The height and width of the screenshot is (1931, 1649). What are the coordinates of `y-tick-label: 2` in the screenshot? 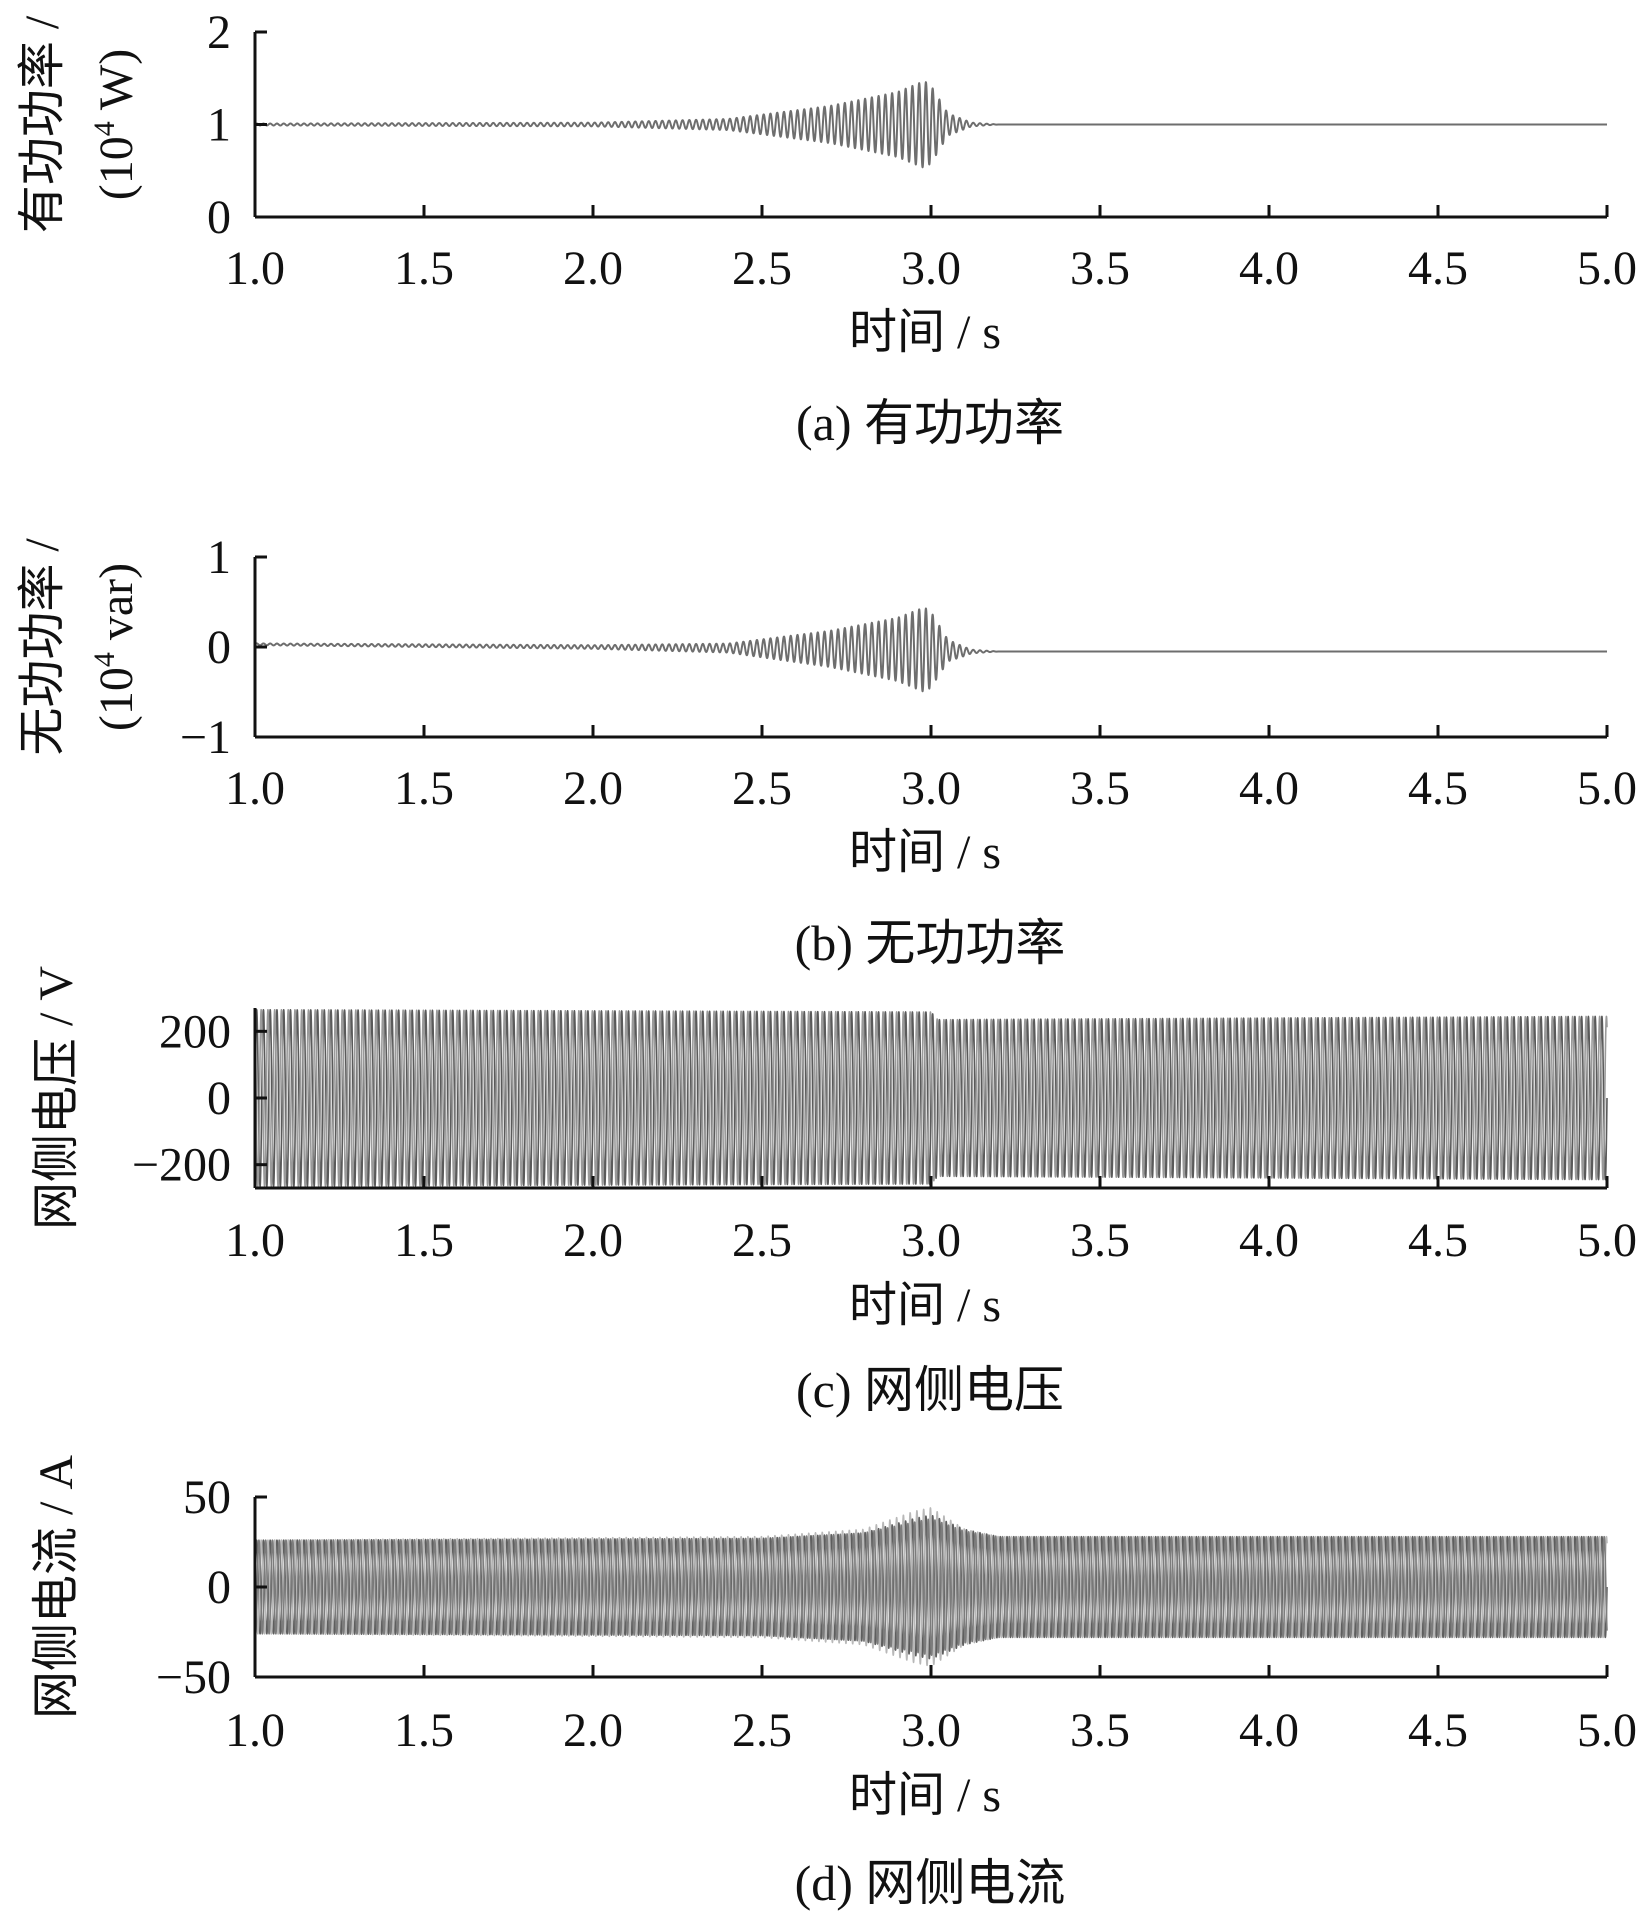 It's located at (219, 32).